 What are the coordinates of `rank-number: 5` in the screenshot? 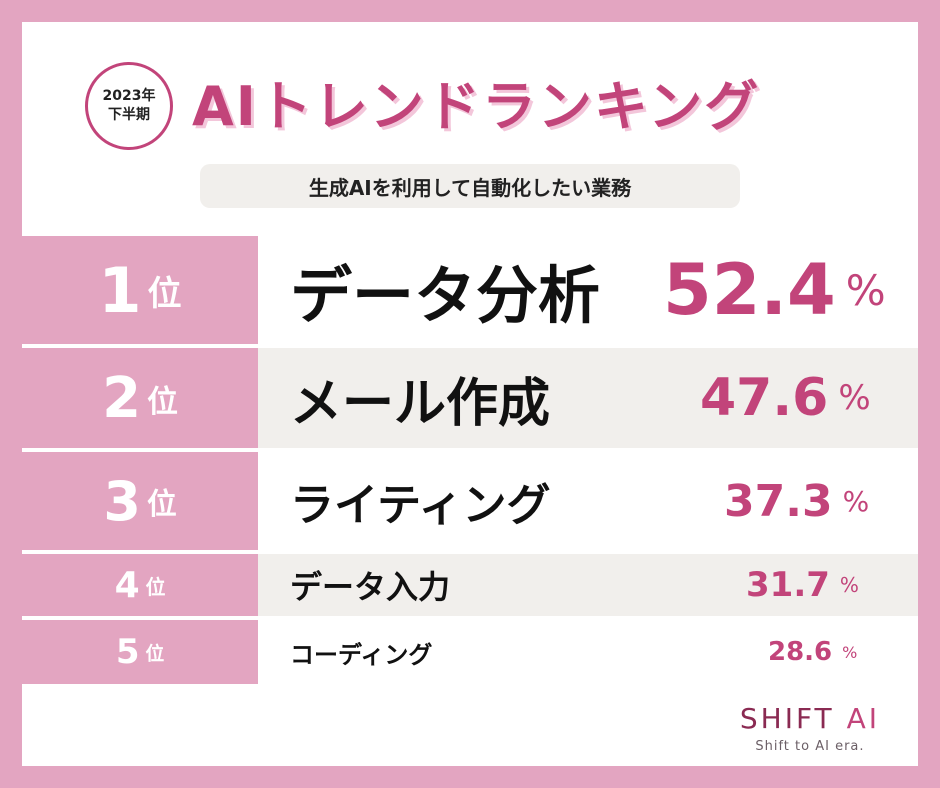 It's located at (127, 652).